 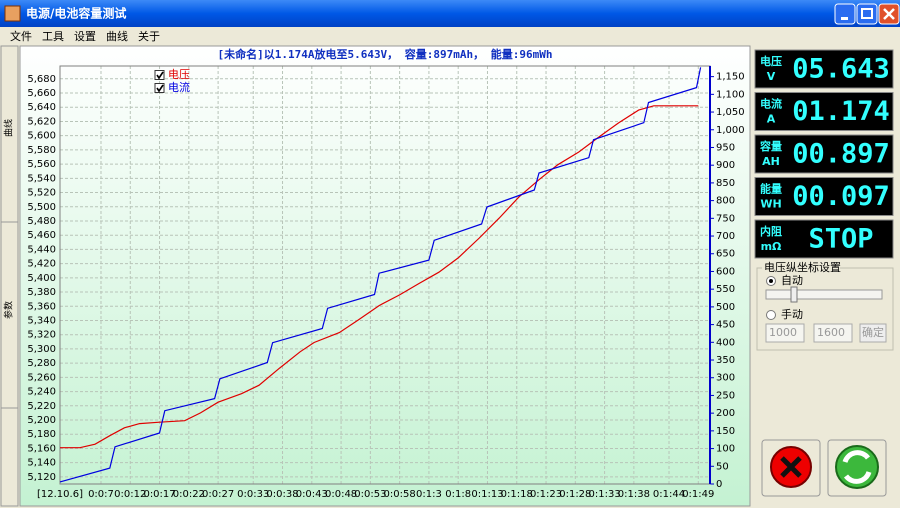 What do you see at coordinates (21, 36) in the screenshot?
I see `menu-item: 文件` at bounding box center [21, 36].